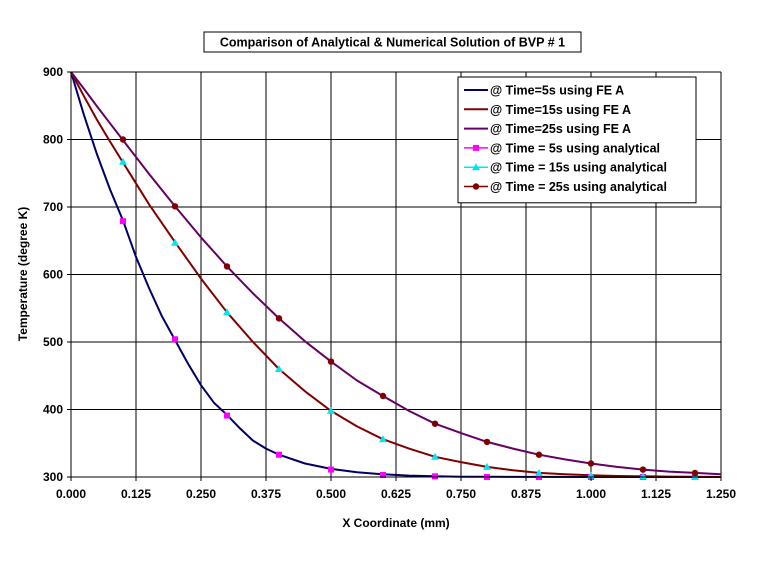  What do you see at coordinates (53, 140) in the screenshot?
I see `y-tick-label: 800` at bounding box center [53, 140].